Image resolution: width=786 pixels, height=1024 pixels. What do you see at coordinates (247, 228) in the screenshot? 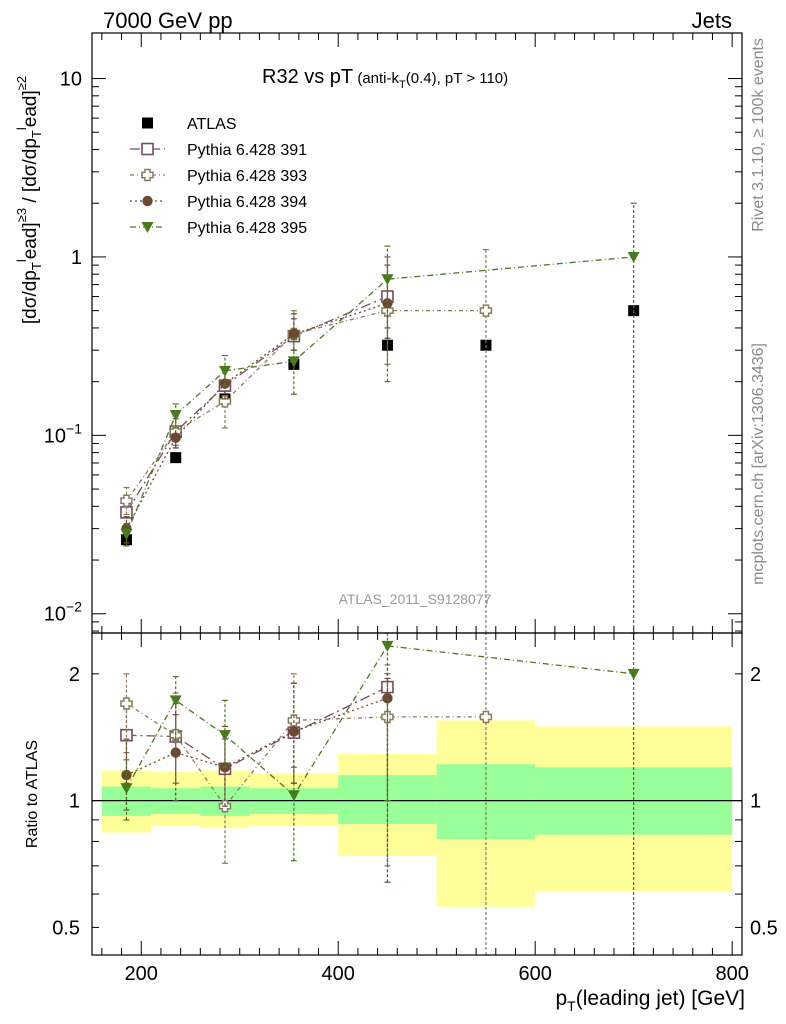
I see `legend-label: Pythia 6.428 395` at bounding box center [247, 228].